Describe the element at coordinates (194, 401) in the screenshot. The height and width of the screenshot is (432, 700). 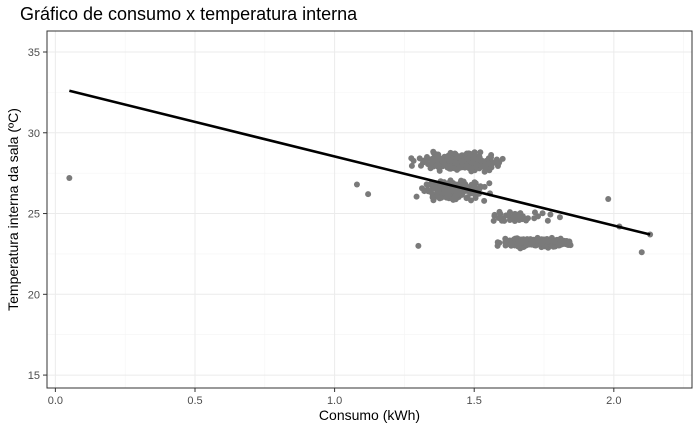
I see `x-tick-label: 0.5` at that location.